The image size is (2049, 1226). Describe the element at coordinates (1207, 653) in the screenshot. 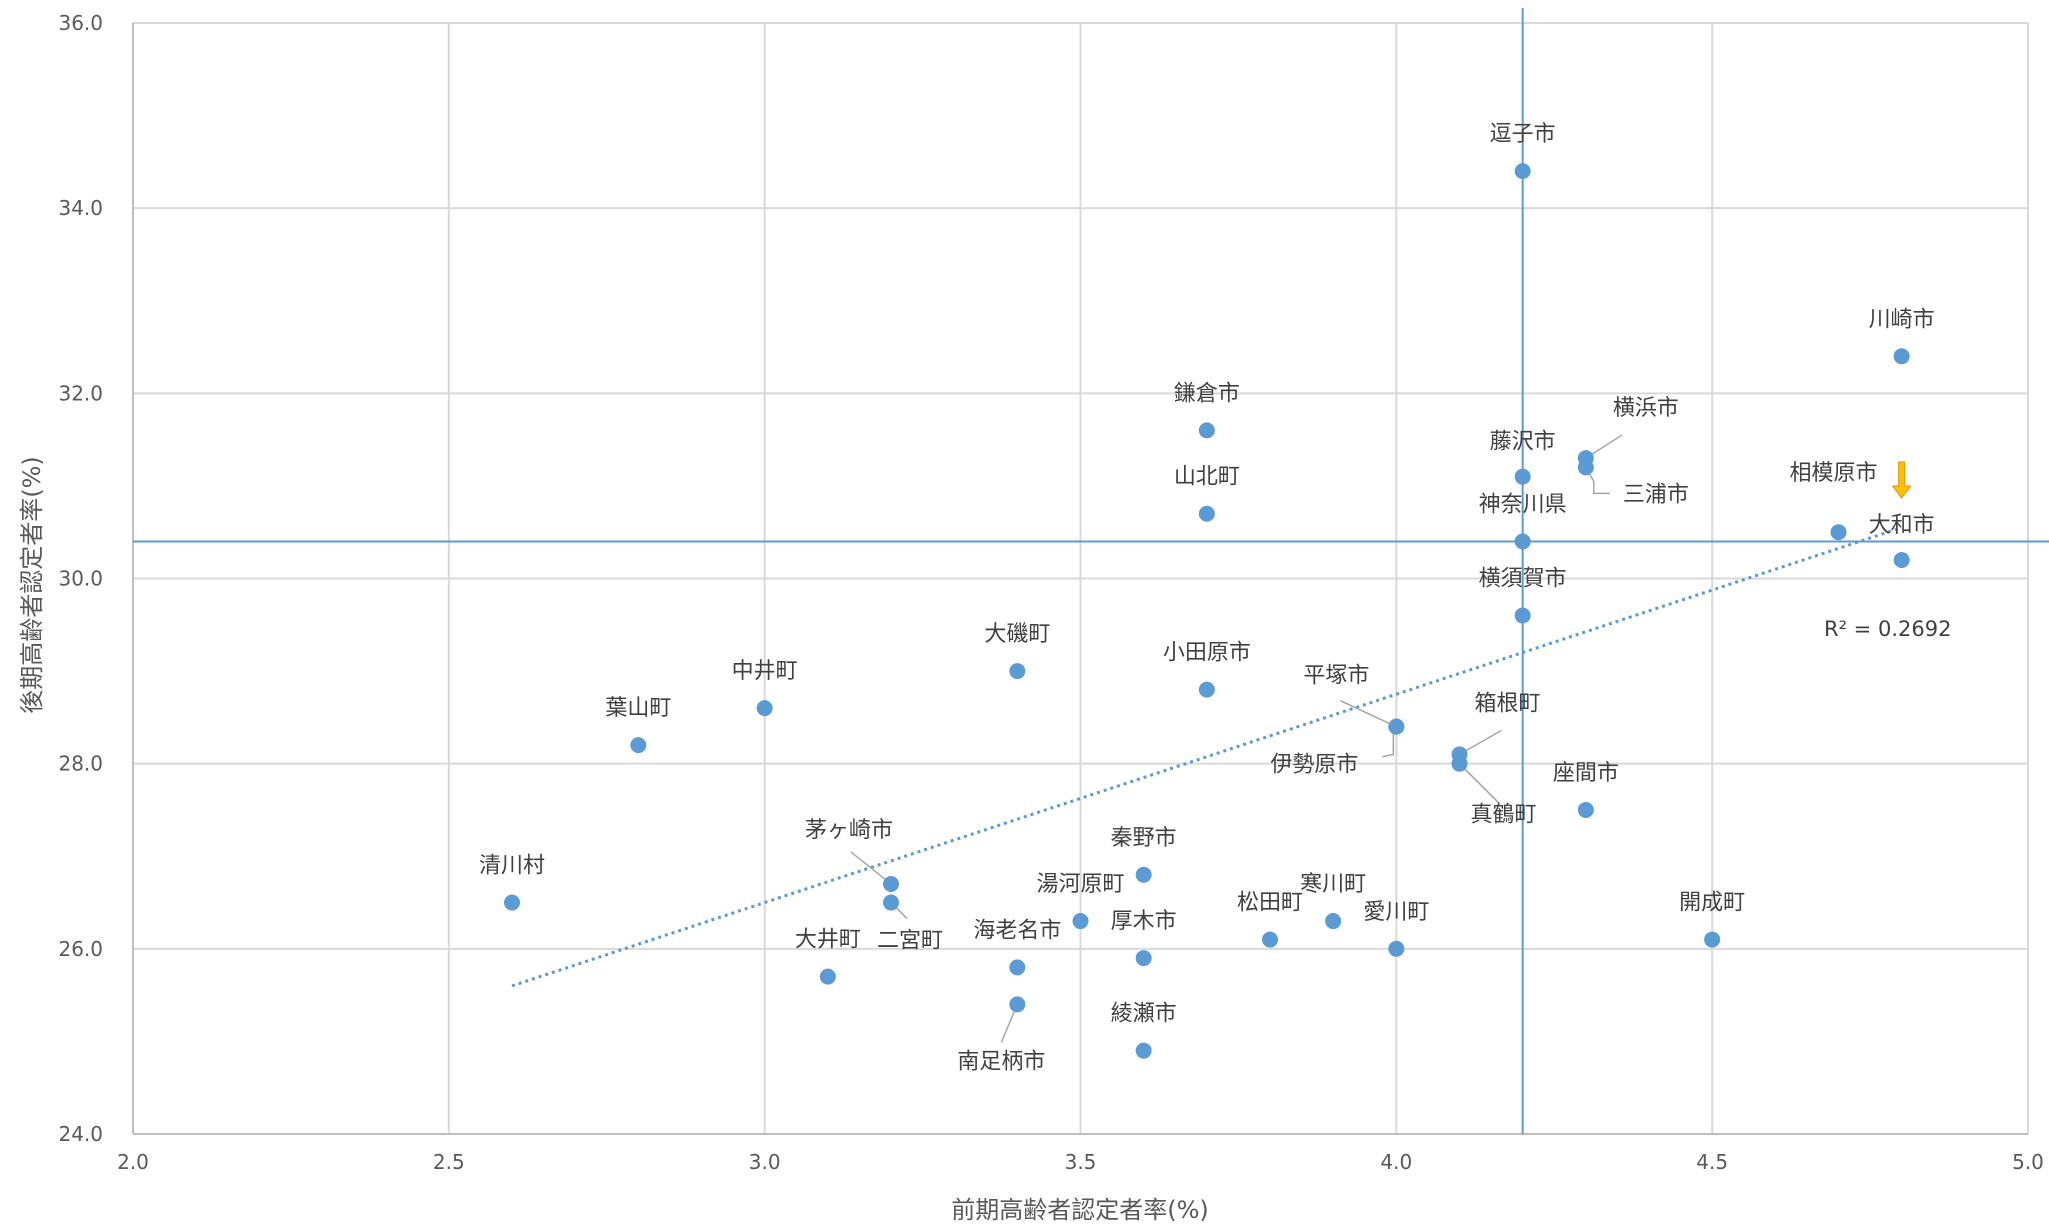

I see `point-label: 小田原市` at that location.